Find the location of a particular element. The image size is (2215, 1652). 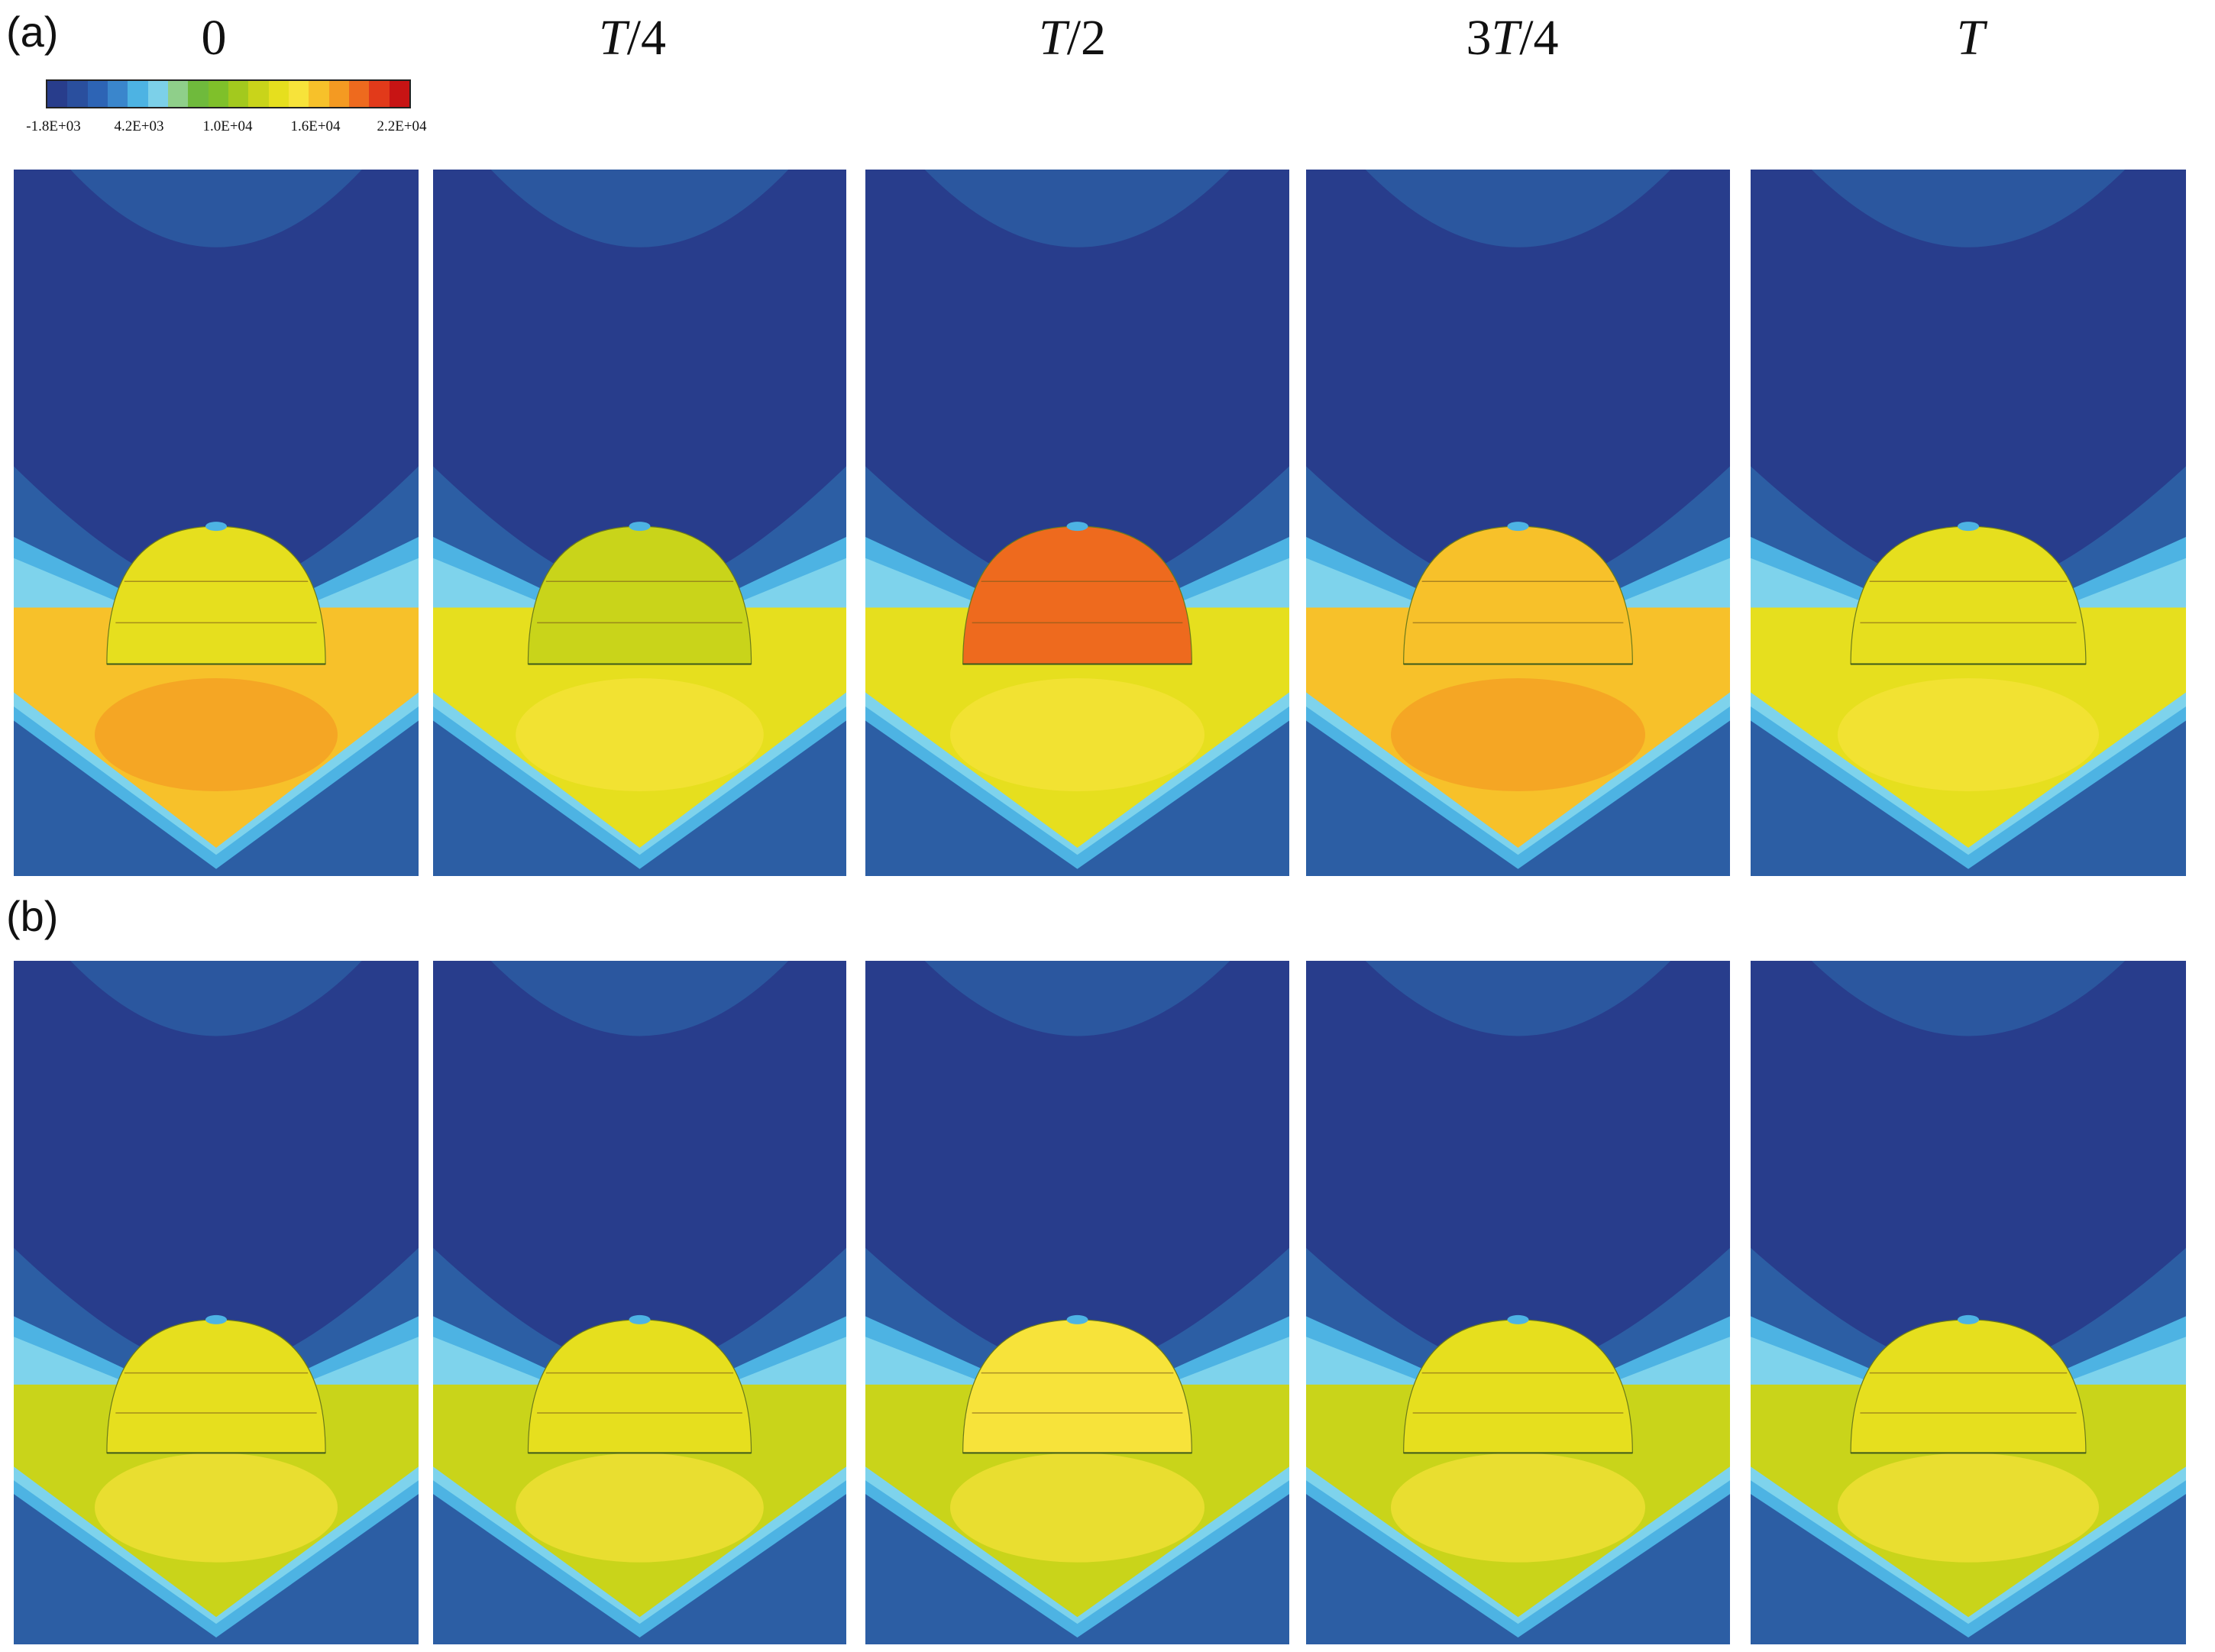

column-title-t-half: T/2 is located at coordinates (1072, 38).